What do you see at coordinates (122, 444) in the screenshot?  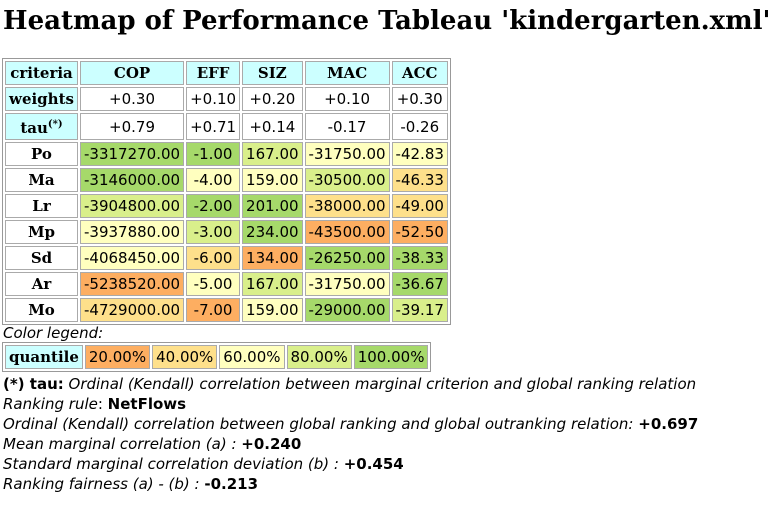 I see `mean-correlation-label: Mean marginal correlation (a) :` at bounding box center [122, 444].